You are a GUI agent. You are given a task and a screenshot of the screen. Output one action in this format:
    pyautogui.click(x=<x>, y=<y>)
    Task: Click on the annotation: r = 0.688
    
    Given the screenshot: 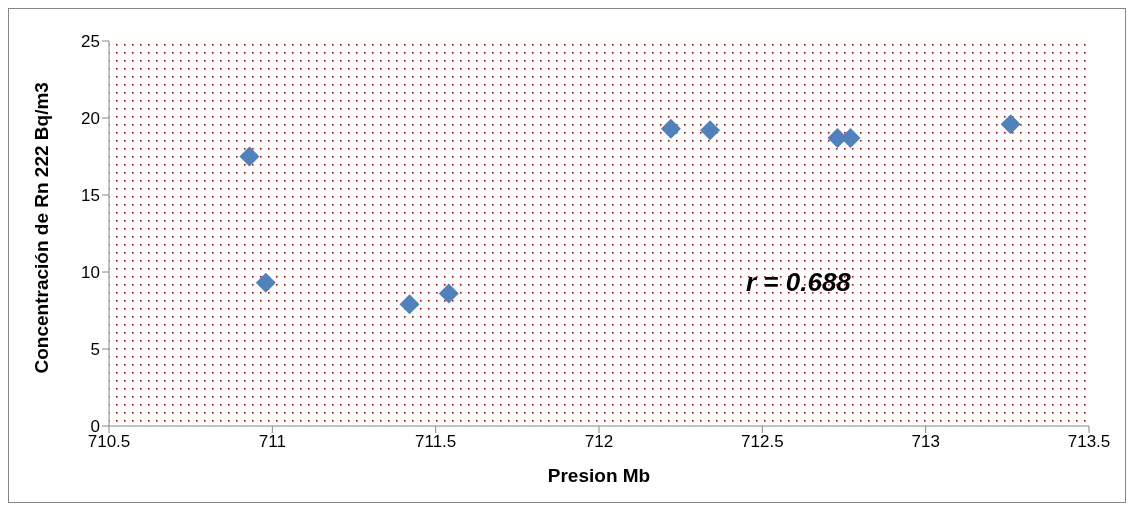 What is the action you would take?
    pyautogui.click(x=799, y=282)
    